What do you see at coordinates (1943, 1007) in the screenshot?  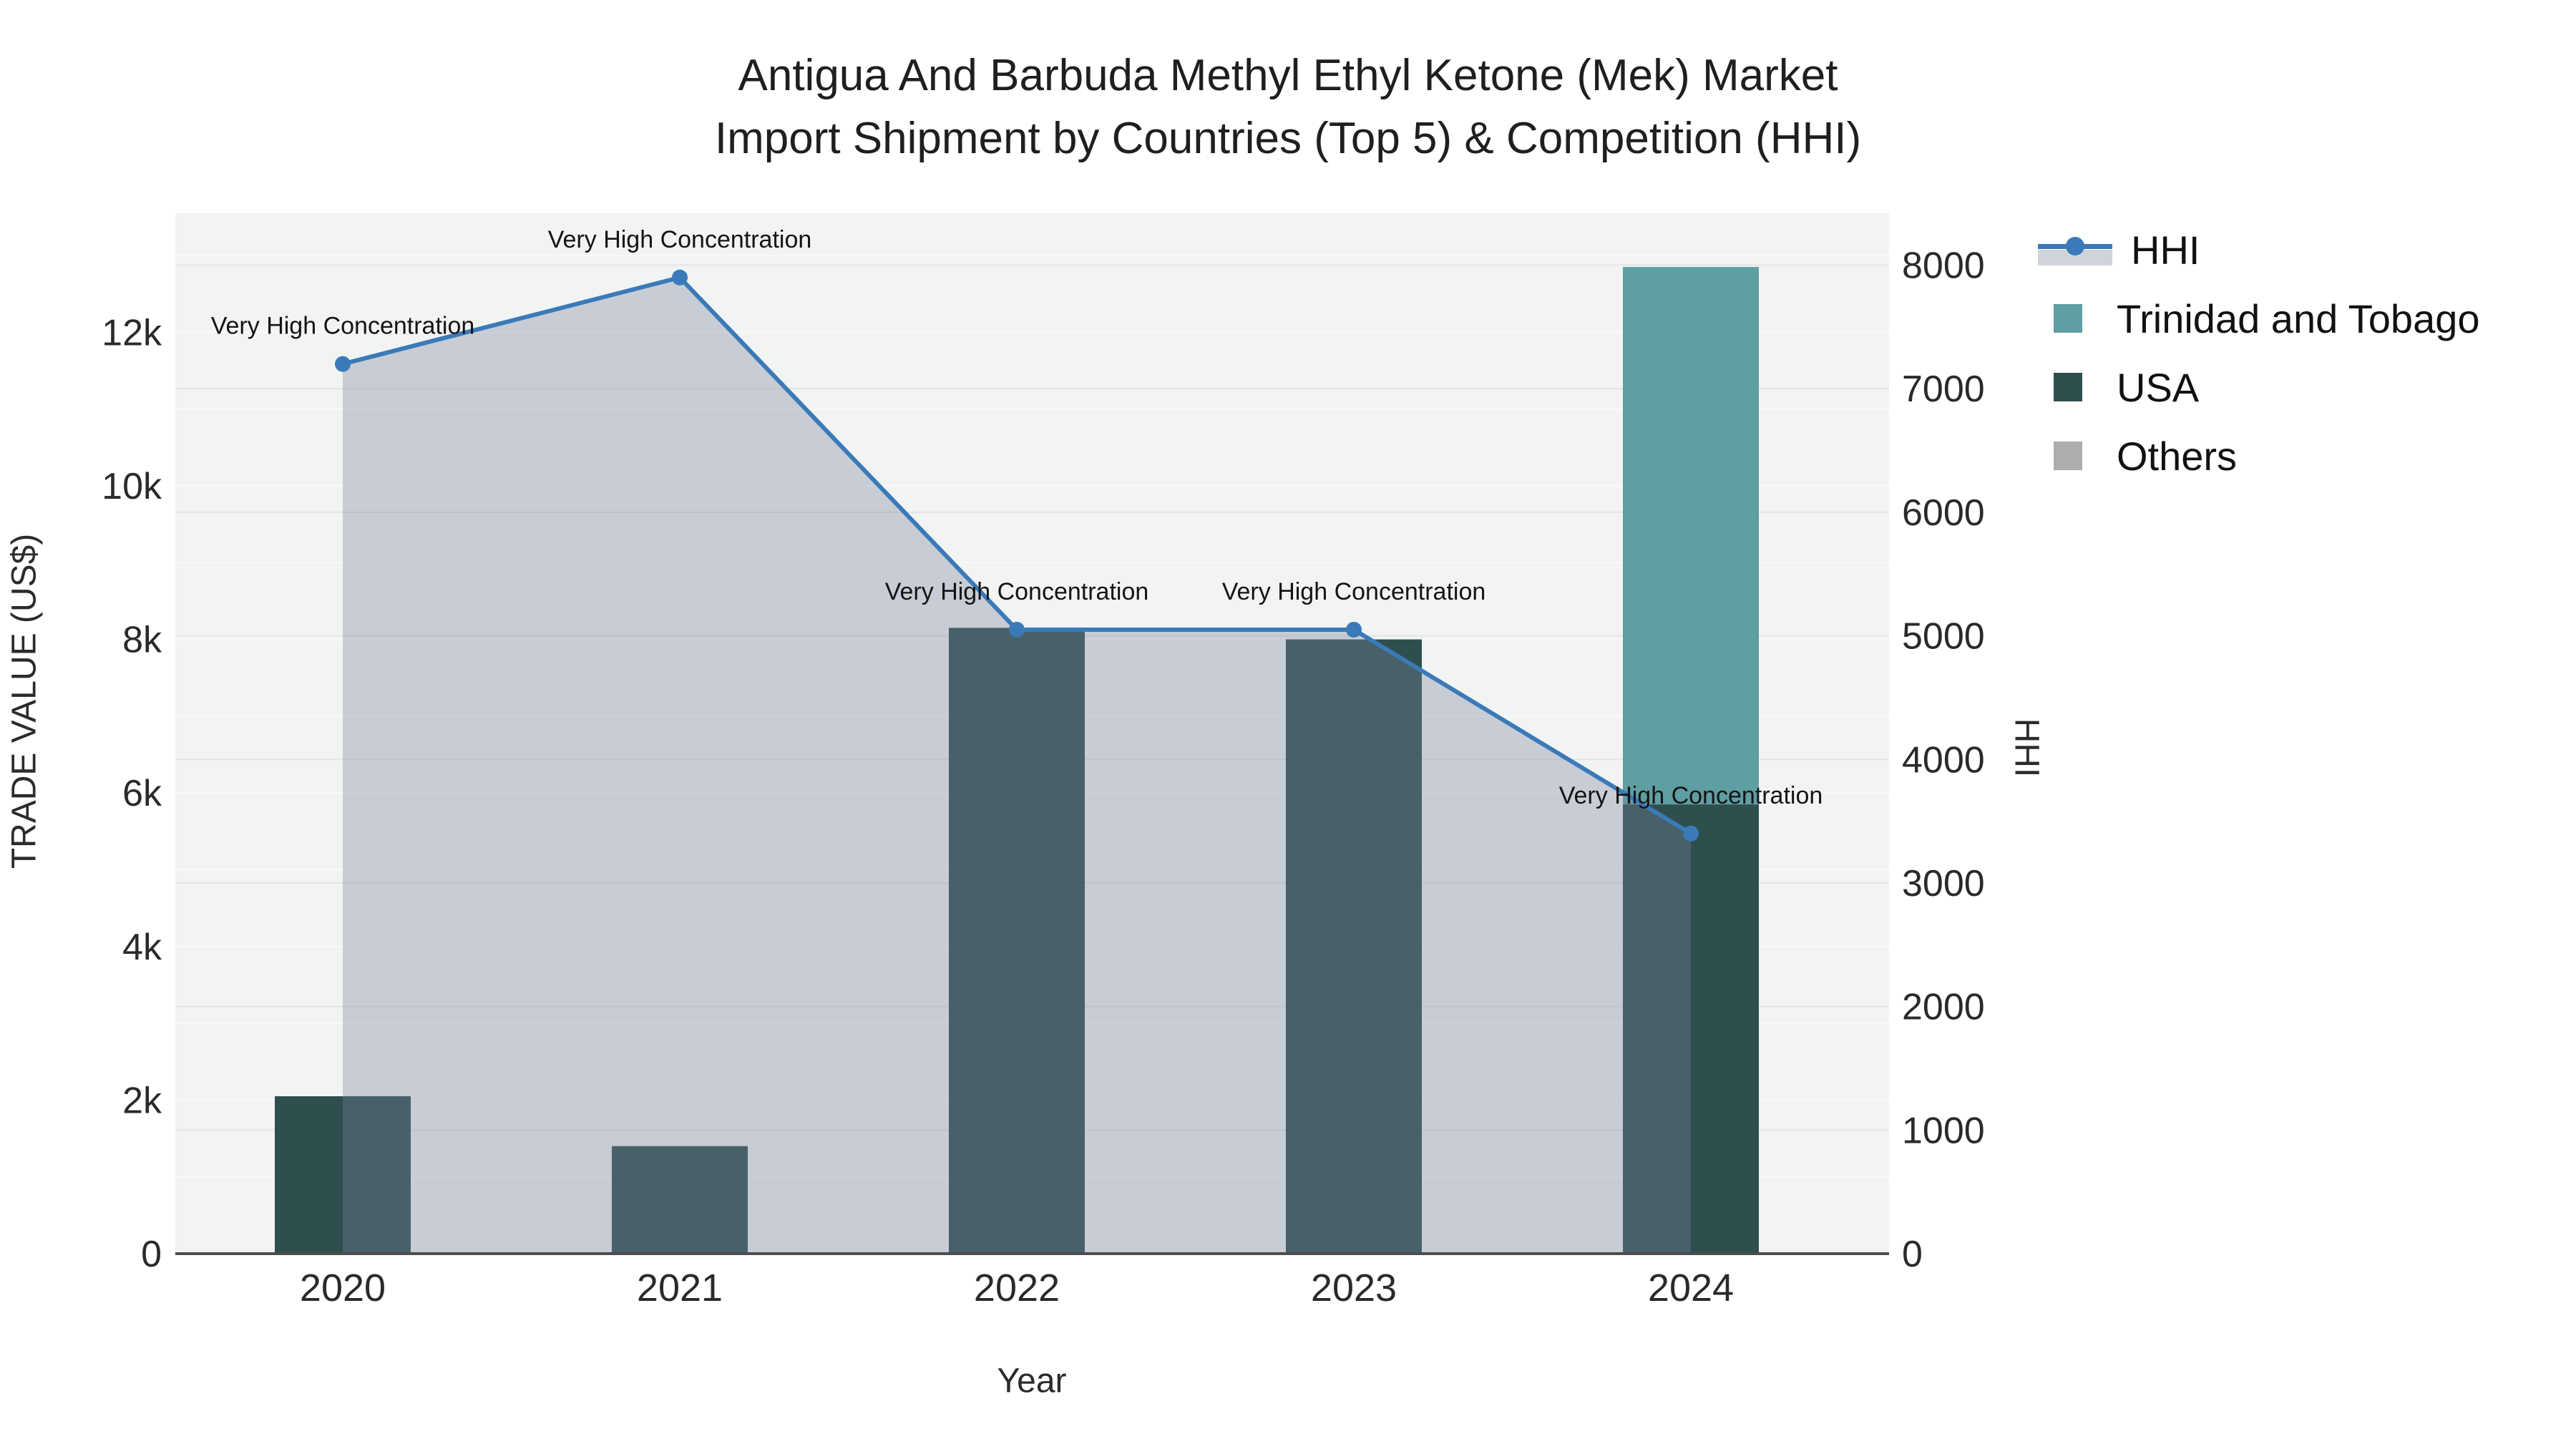 I see `y-right-tick-label: 2000` at bounding box center [1943, 1007].